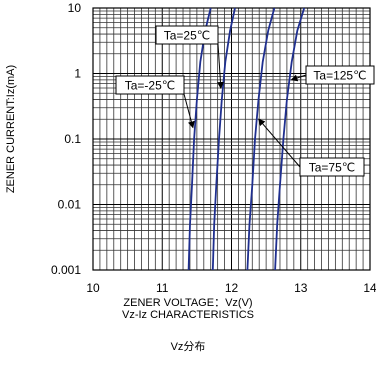 Image resolution: width=376 pixels, height=390 pixels. I want to click on callout-label: Ta=-25℃, so click(150, 86).